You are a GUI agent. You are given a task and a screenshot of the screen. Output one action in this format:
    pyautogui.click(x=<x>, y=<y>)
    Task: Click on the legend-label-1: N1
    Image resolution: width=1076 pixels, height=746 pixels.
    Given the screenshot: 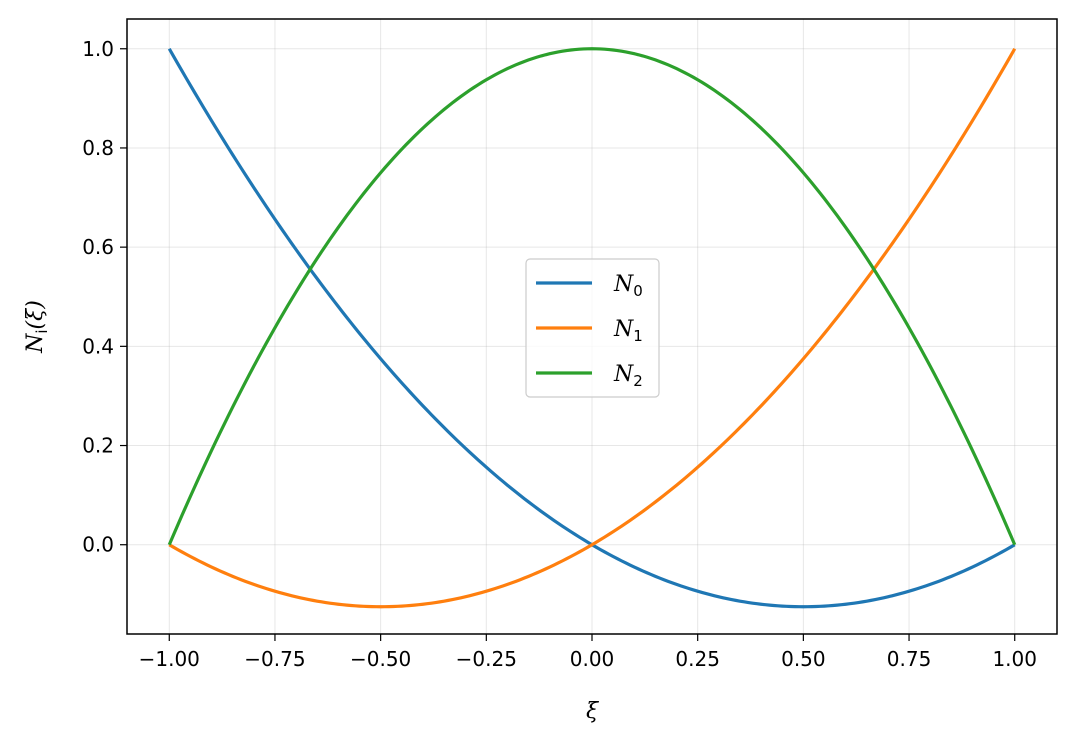 What is the action you would take?
    pyautogui.click(x=628, y=331)
    